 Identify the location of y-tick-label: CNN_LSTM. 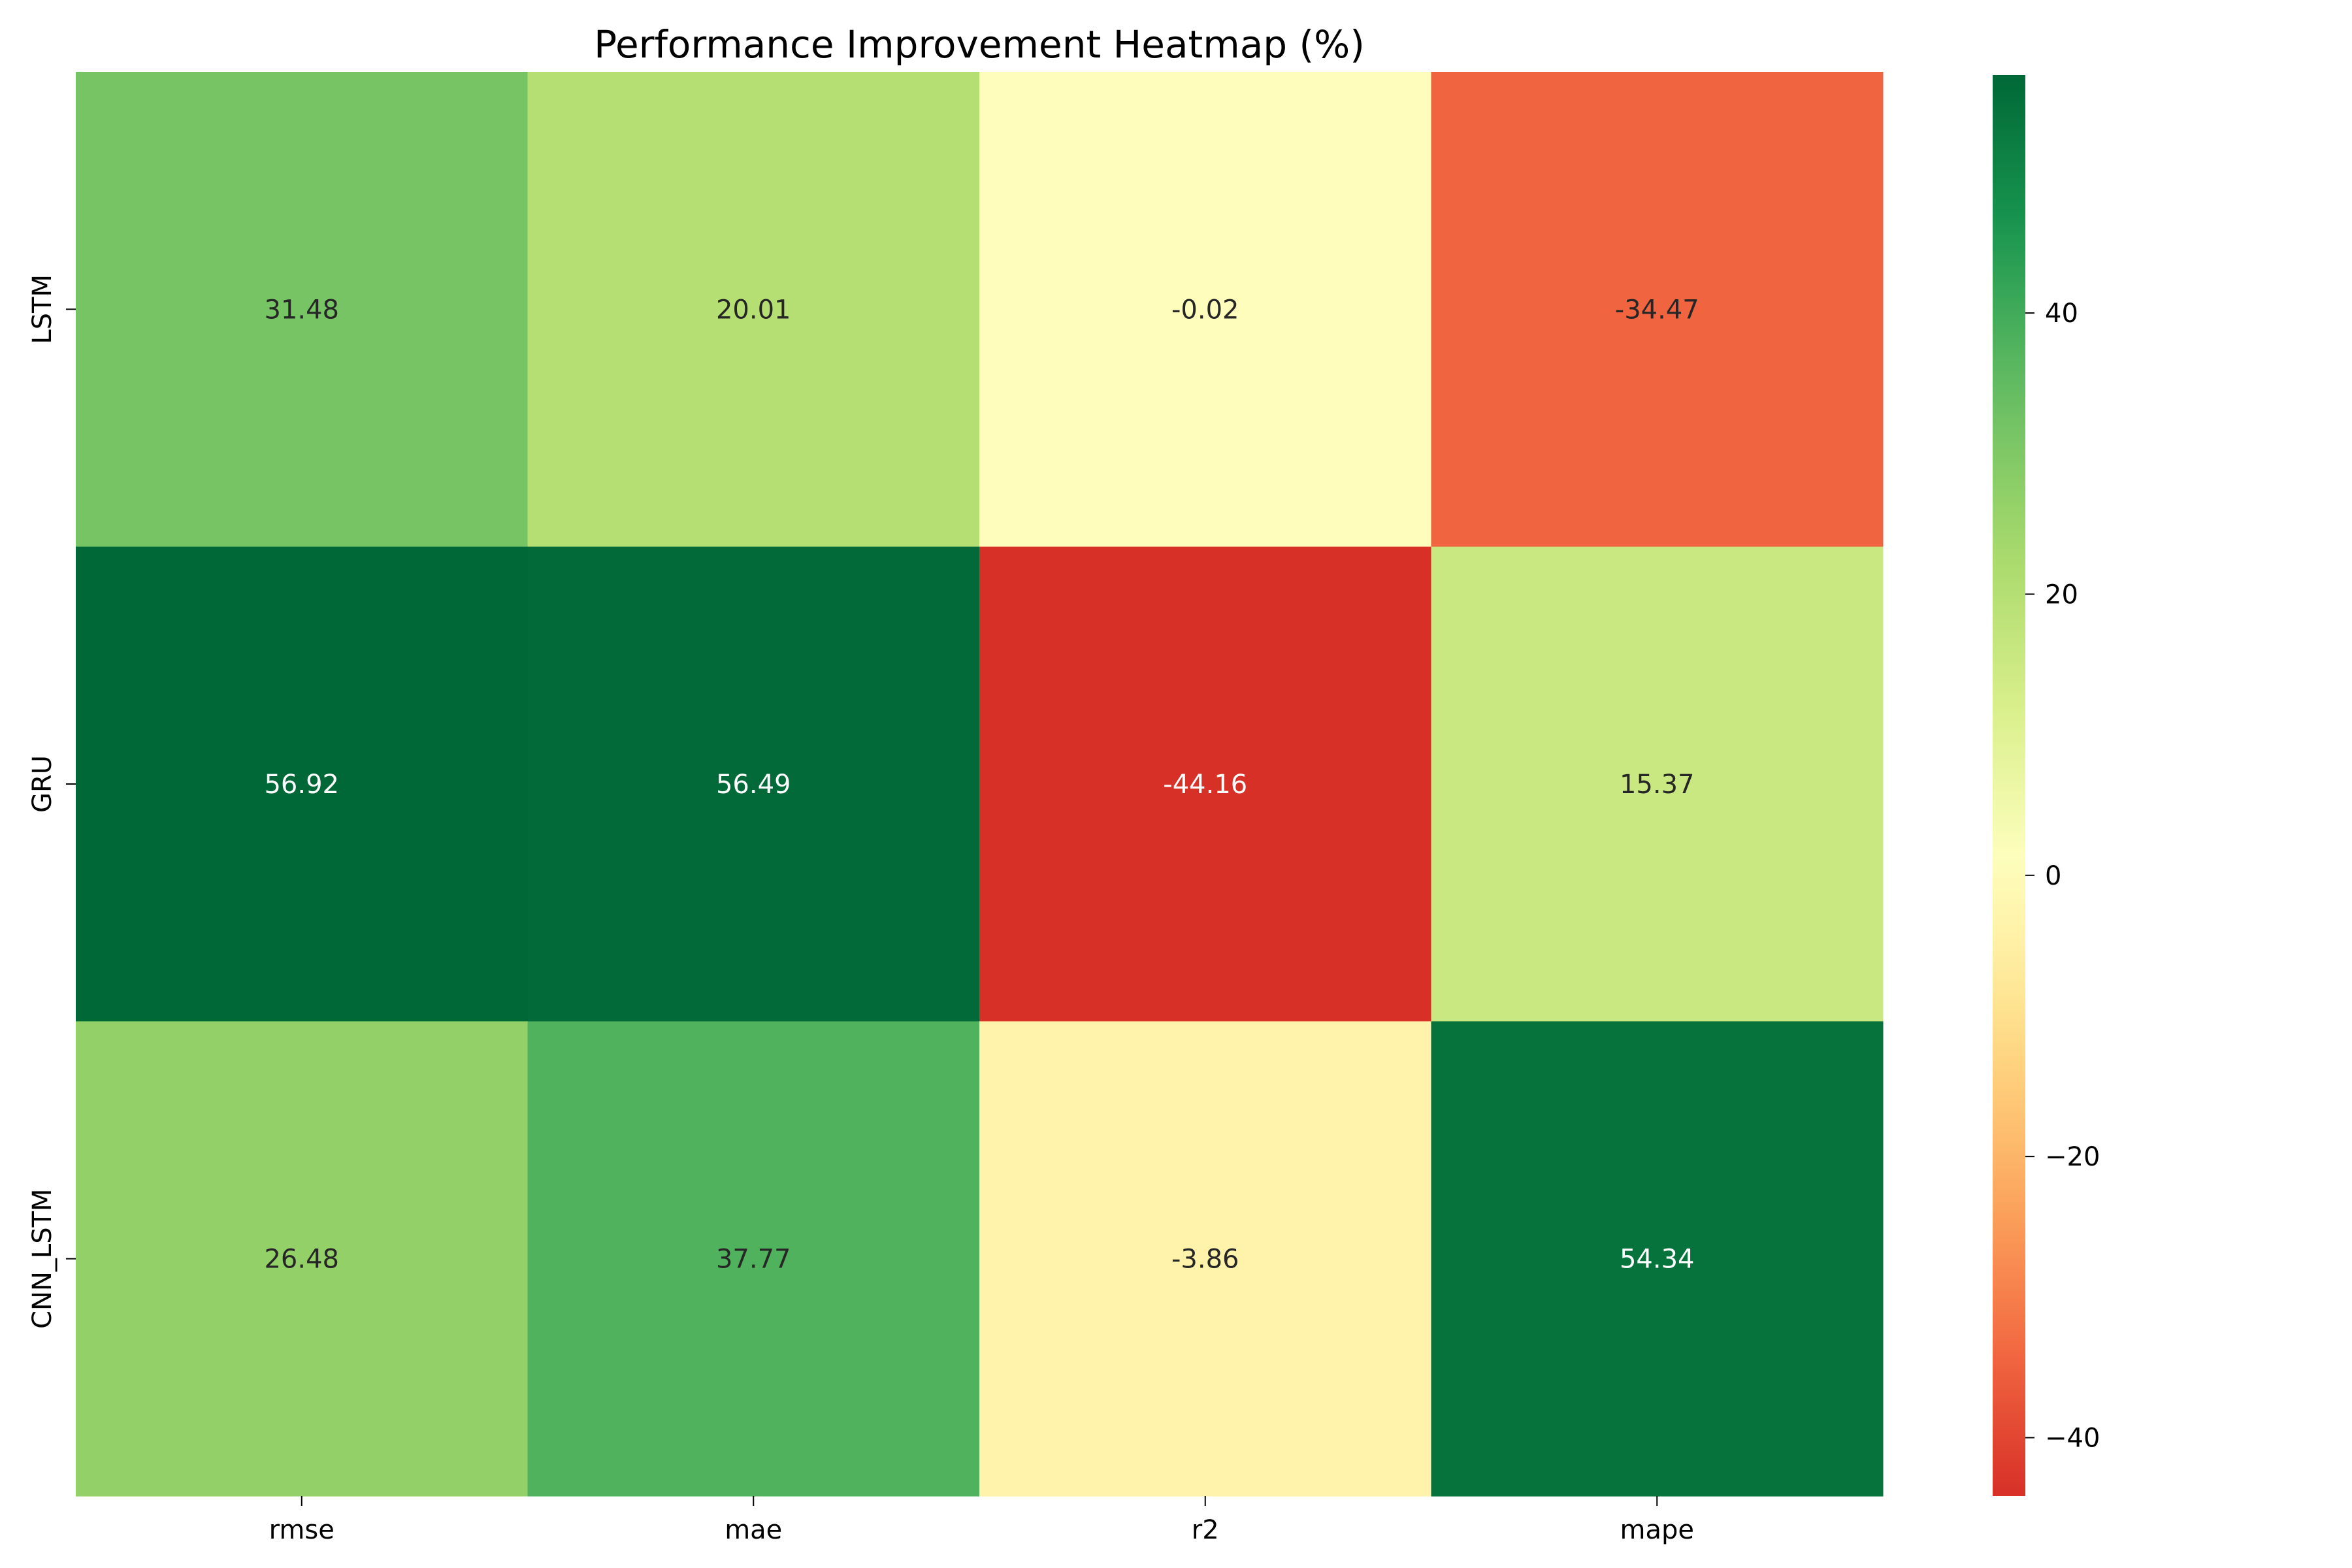
(42, 1258).